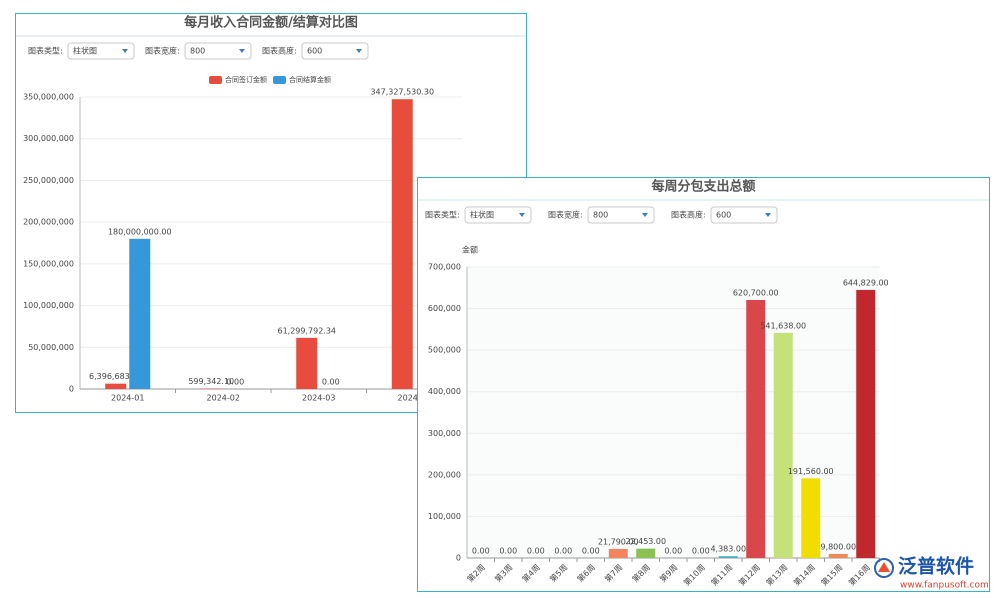  Describe the element at coordinates (936, 566) in the screenshot. I see `watermark-brand: 泛普软件` at that location.